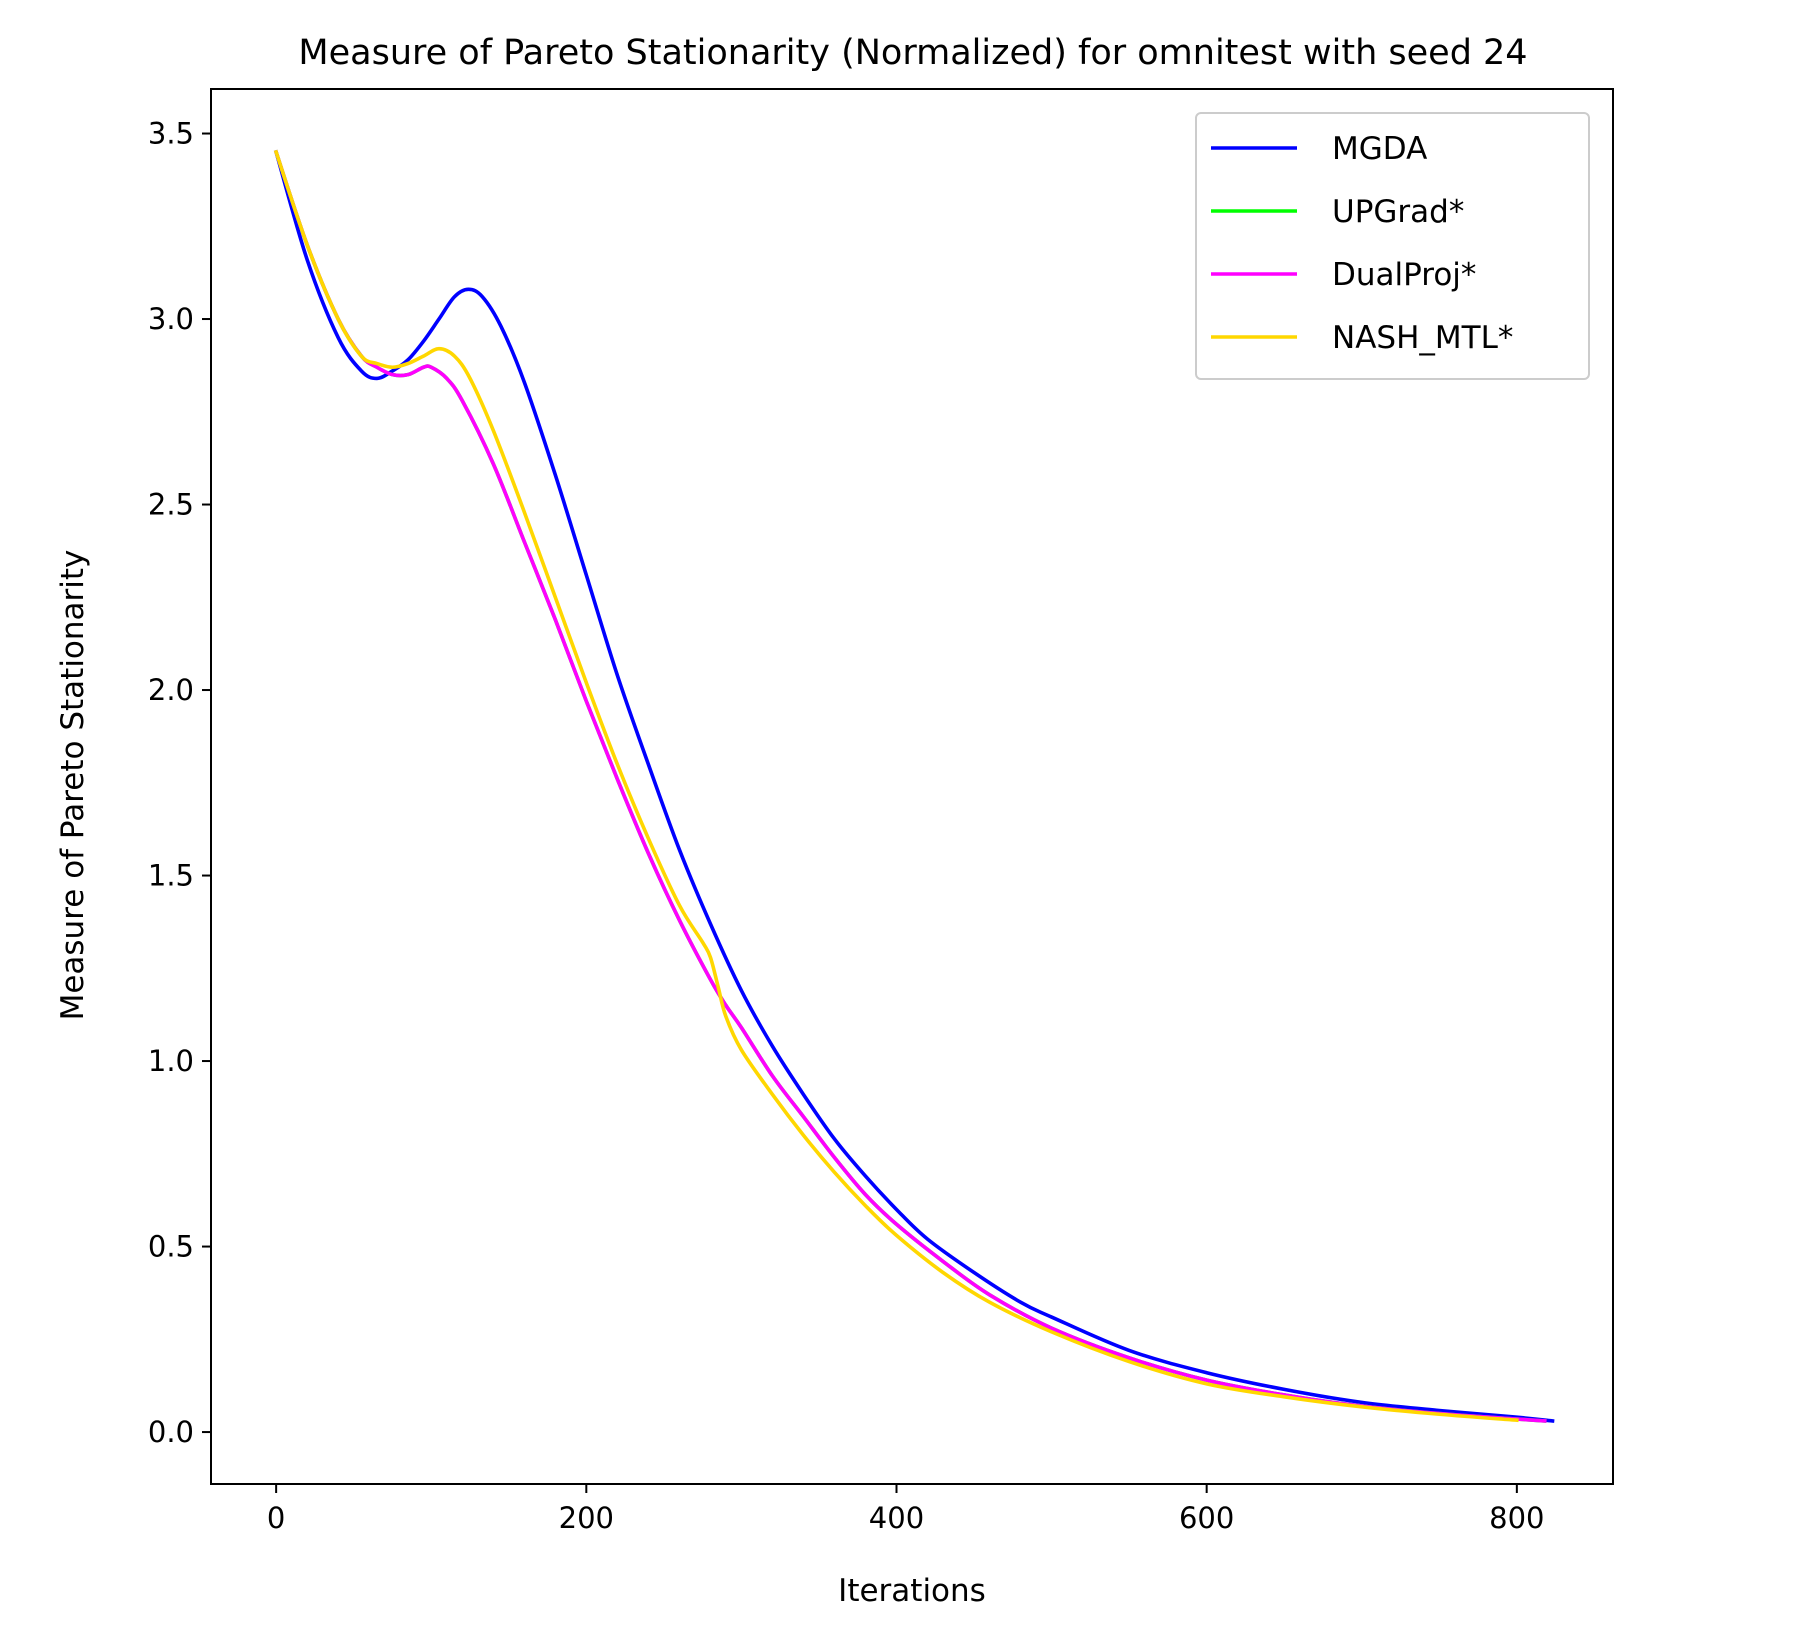  Describe the element at coordinates (171, 134) in the screenshot. I see `y-tick-label: 3.5` at that location.